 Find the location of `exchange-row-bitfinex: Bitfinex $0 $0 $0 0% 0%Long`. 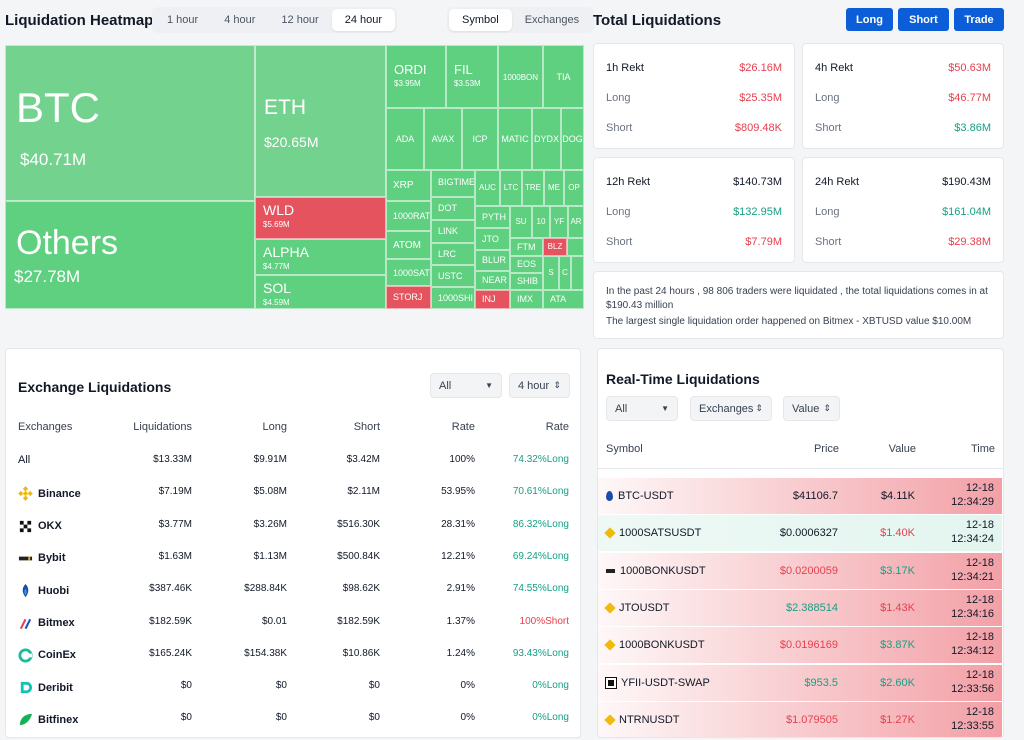

exchange-row-bitfinex: Bitfinex $0 $0 $0 0% 0%Long is located at coordinates (293, 718).